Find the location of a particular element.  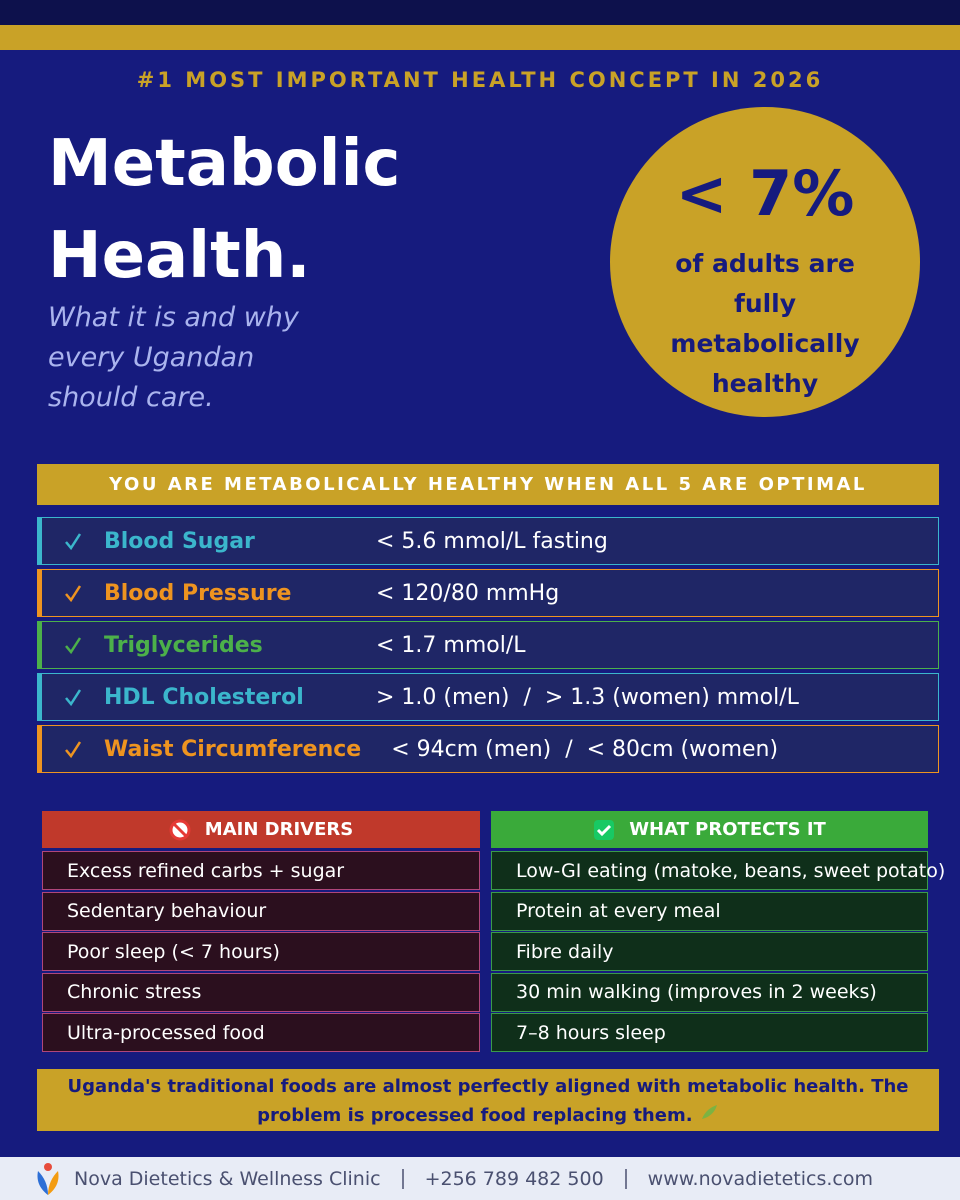

logo is located at coordinates (48, 1178).